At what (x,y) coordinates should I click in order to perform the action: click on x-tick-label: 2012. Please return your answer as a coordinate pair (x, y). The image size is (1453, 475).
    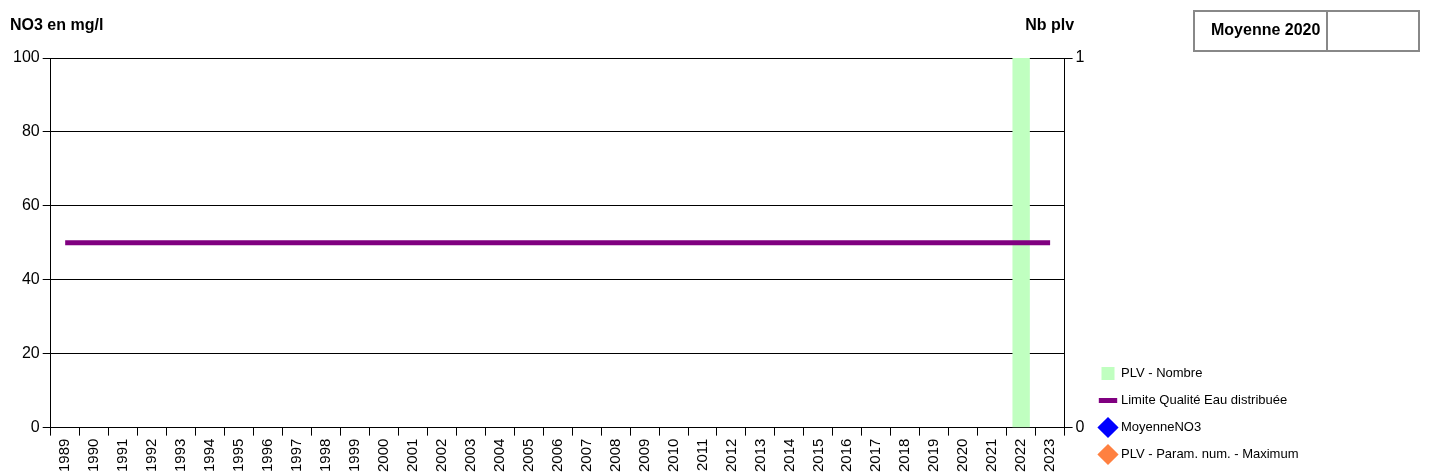
    Looking at the image, I should click on (730, 455).